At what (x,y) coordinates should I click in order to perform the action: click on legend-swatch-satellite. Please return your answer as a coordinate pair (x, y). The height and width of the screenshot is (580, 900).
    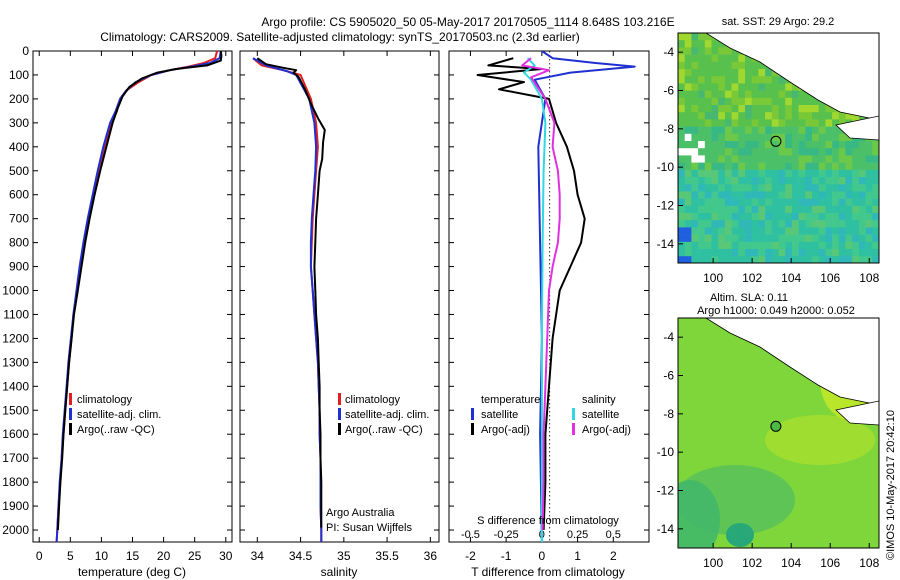
    Looking at the image, I should click on (70, 414).